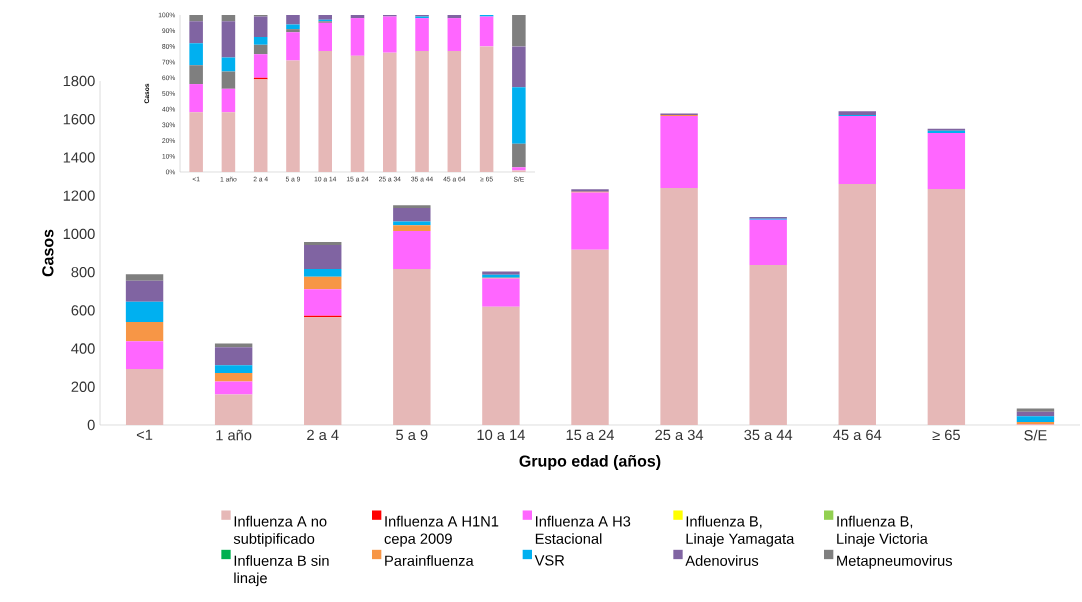 The image size is (1082, 602). Describe the element at coordinates (895, 562) in the screenshot. I see `legend-label: Metapneumovirus` at that location.